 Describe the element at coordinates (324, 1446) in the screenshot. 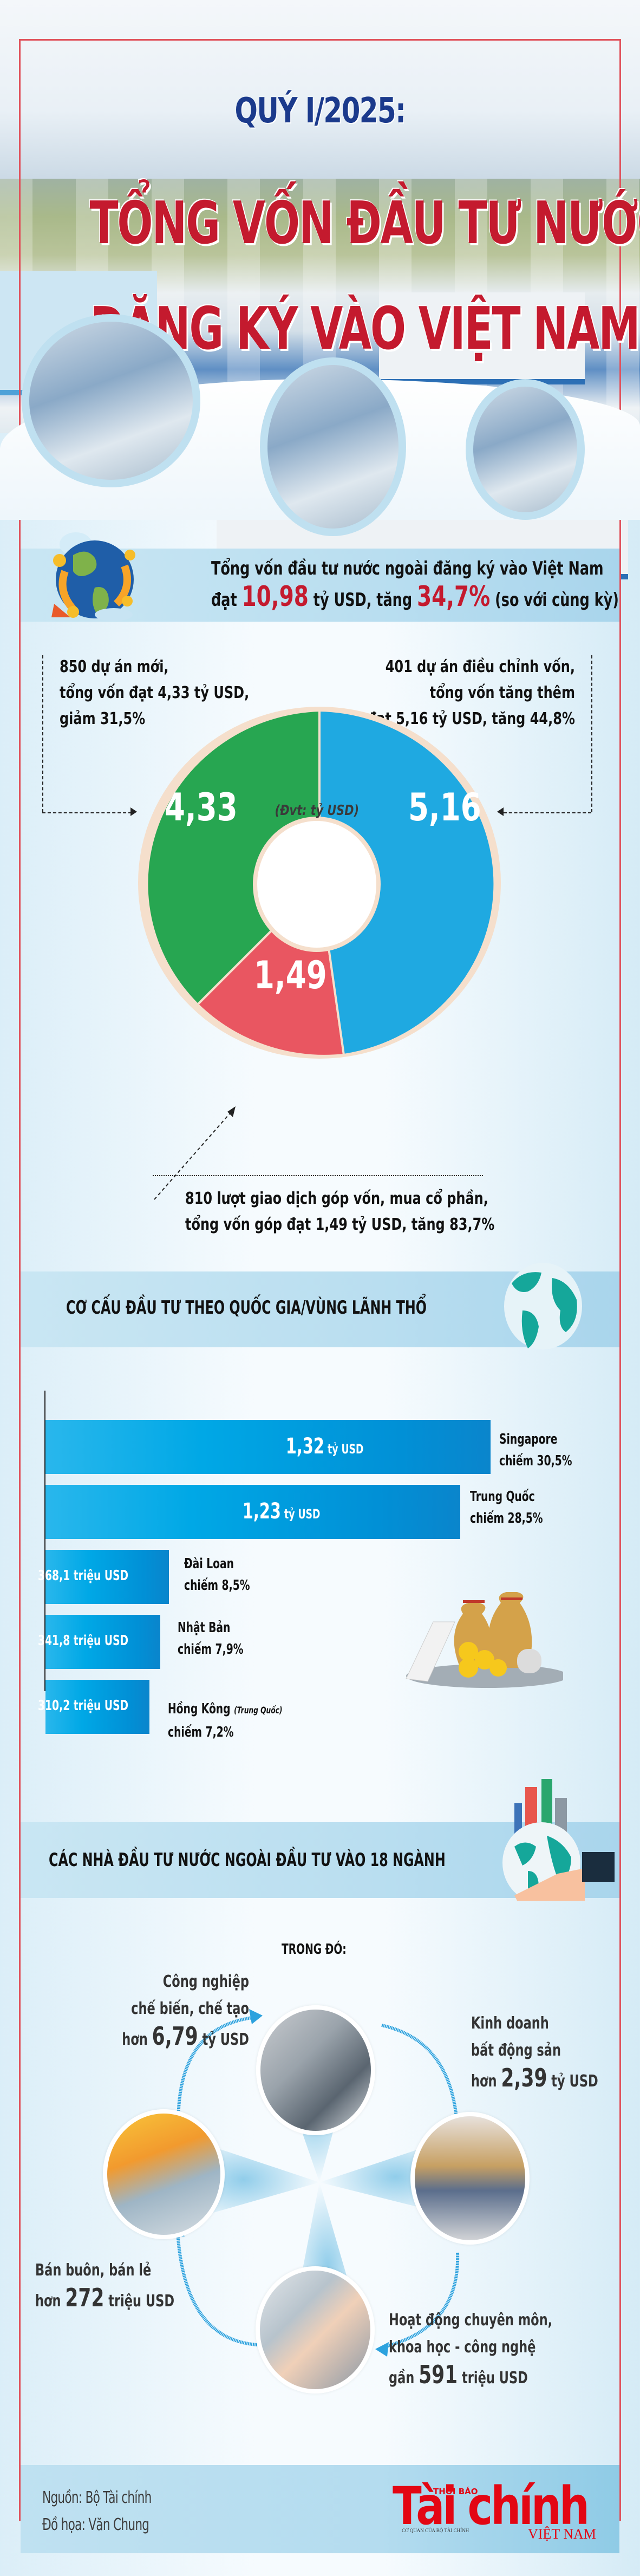

I see `bar-value-singapore: 1,32 tỷ USD` at that location.